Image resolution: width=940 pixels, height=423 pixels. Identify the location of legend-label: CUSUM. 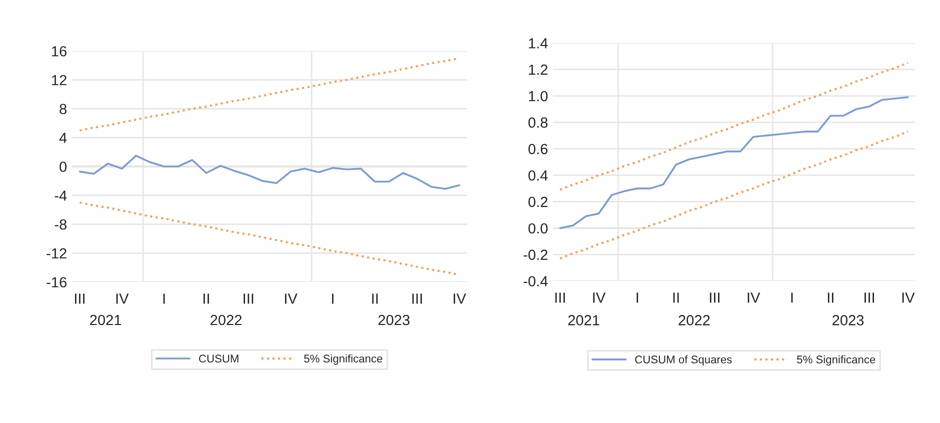
(218, 358).